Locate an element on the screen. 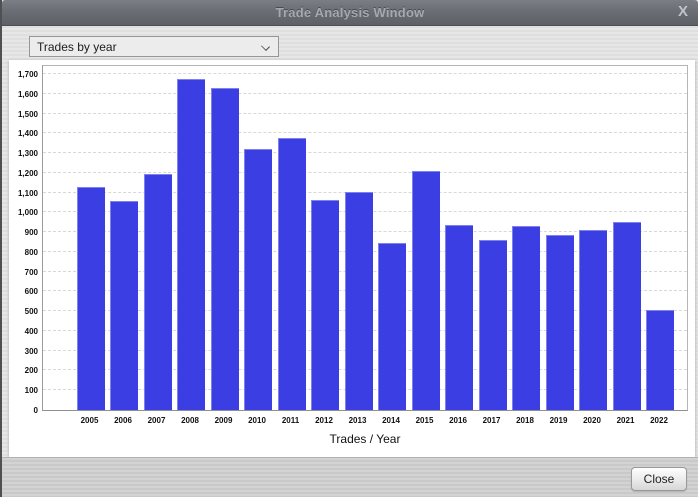 This screenshot has height=497, width=698. bar-2013 is located at coordinates (358, 300).